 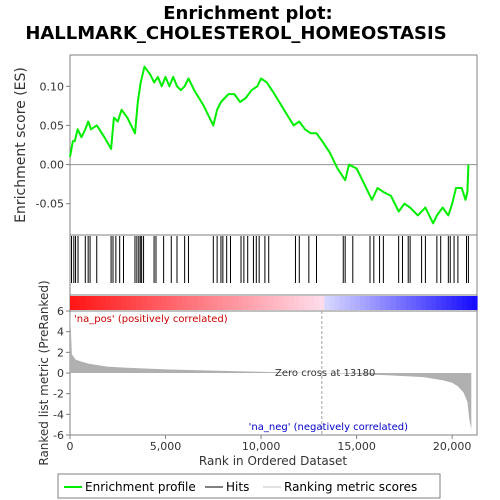 I want to click on legend-box, so click(x=249, y=486).